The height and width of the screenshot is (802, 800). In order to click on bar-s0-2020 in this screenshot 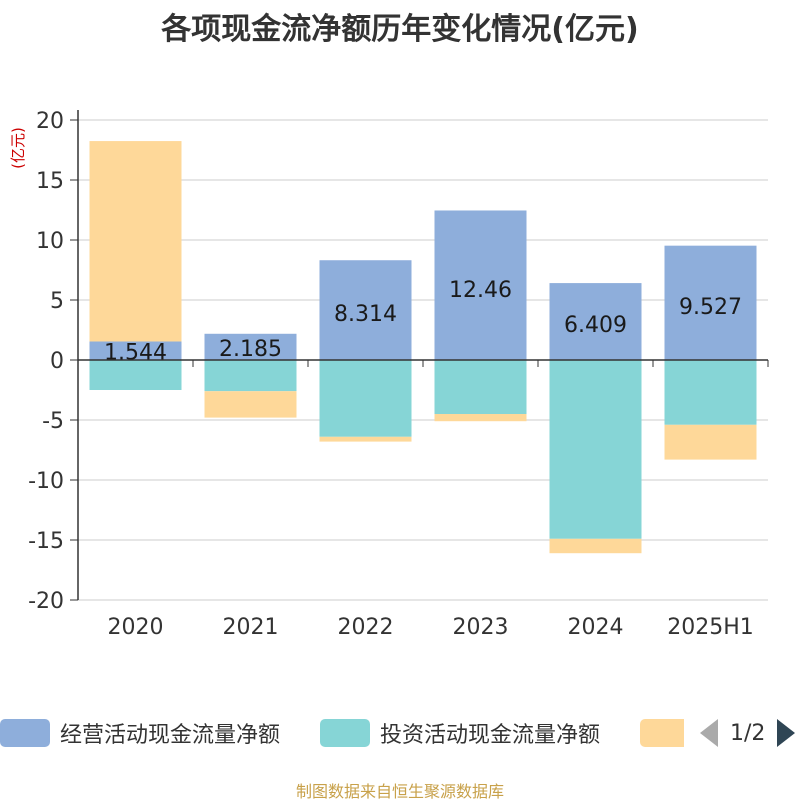, I will do `click(135, 350)`.